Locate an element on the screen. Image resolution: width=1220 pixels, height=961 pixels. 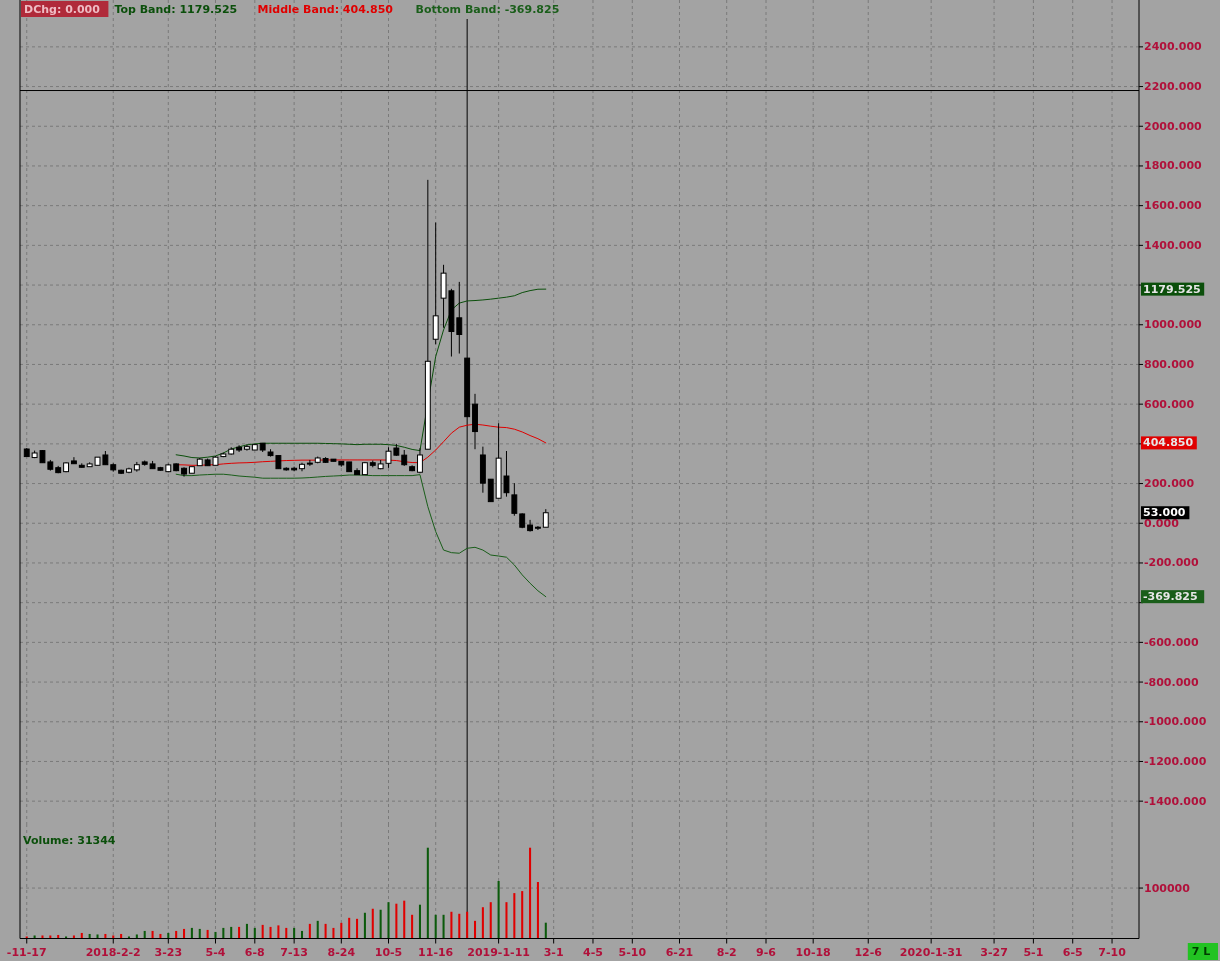
x-tick-label: 6-8 is located at coordinates (254, 952).